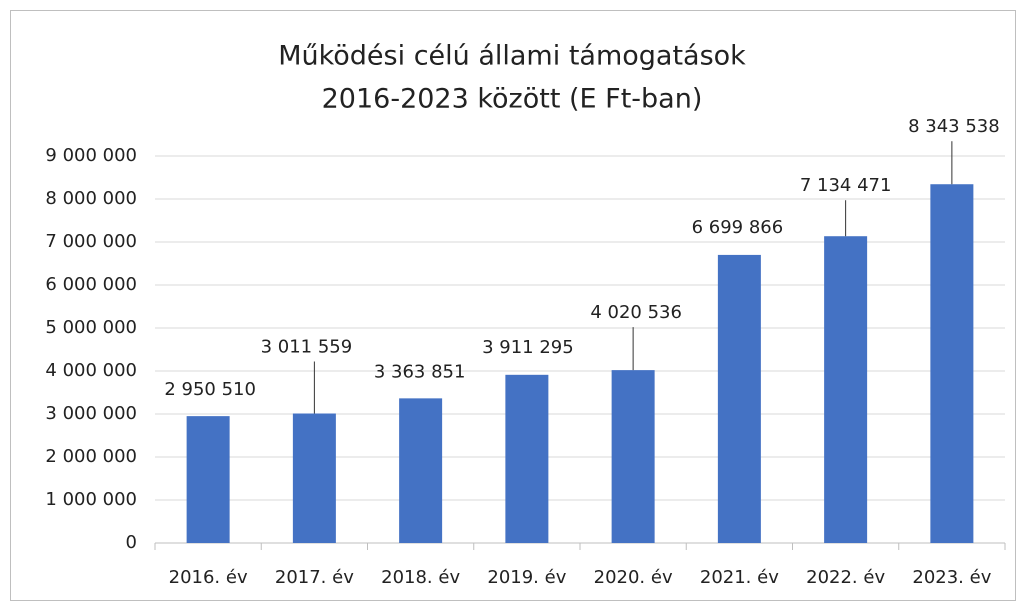 The height and width of the screenshot is (602, 1020). I want to click on y-tick-label: 9 000 000, so click(91, 155).